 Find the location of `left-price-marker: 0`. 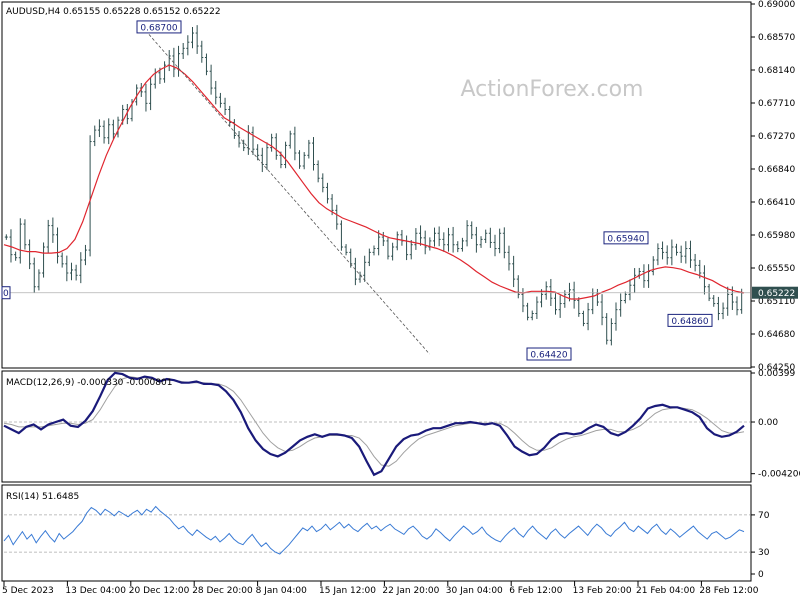

left-price-marker: 0 is located at coordinates (6, 294).